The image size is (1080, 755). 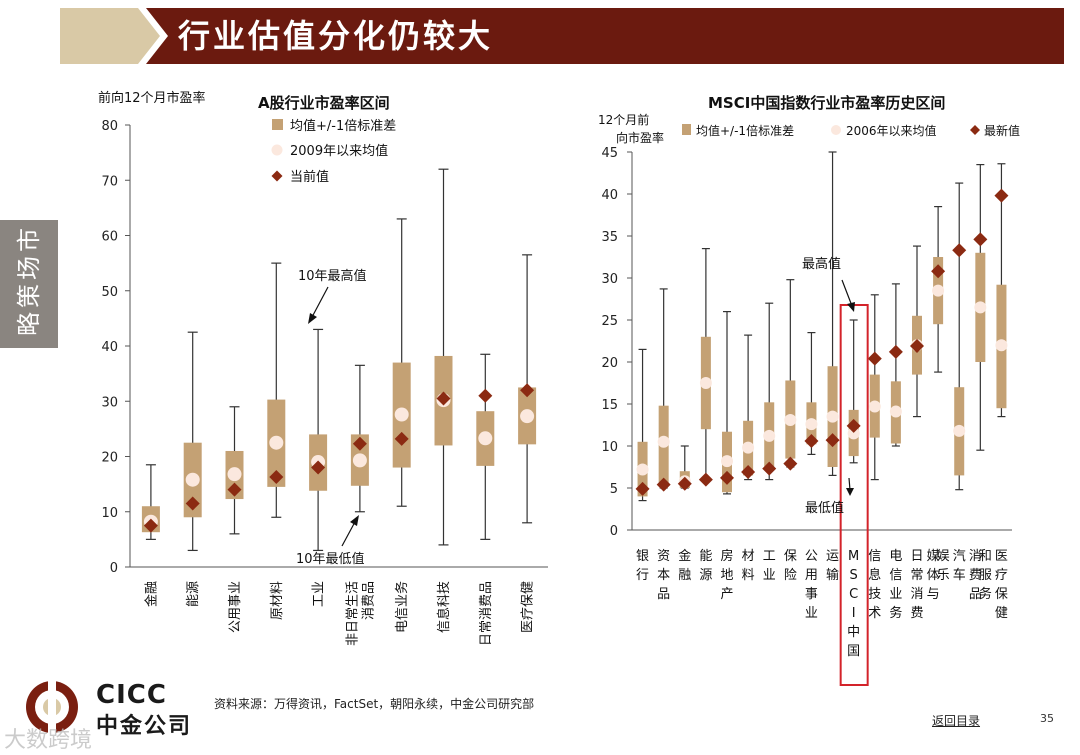 I want to click on back-to-contents-link: 返回目录, so click(x=956, y=721).